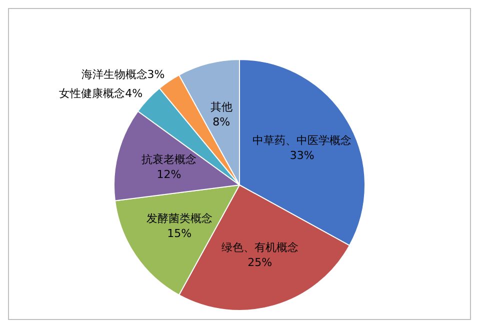  Describe the element at coordinates (101, 93) in the screenshot. I see `slice-label: 女性健康概念4%` at that location.